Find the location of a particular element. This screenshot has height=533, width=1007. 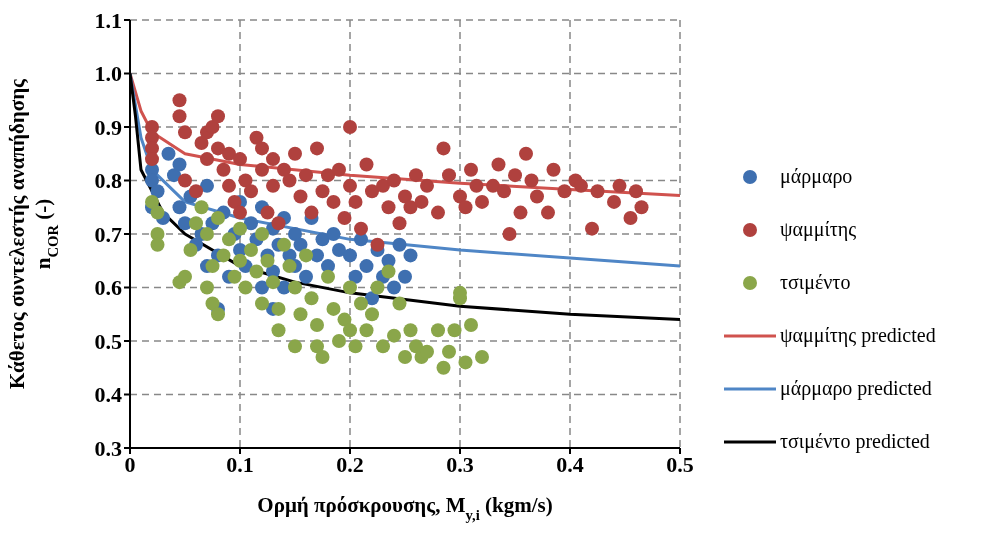

x-tick-label: 0 is located at coordinates (130, 464).